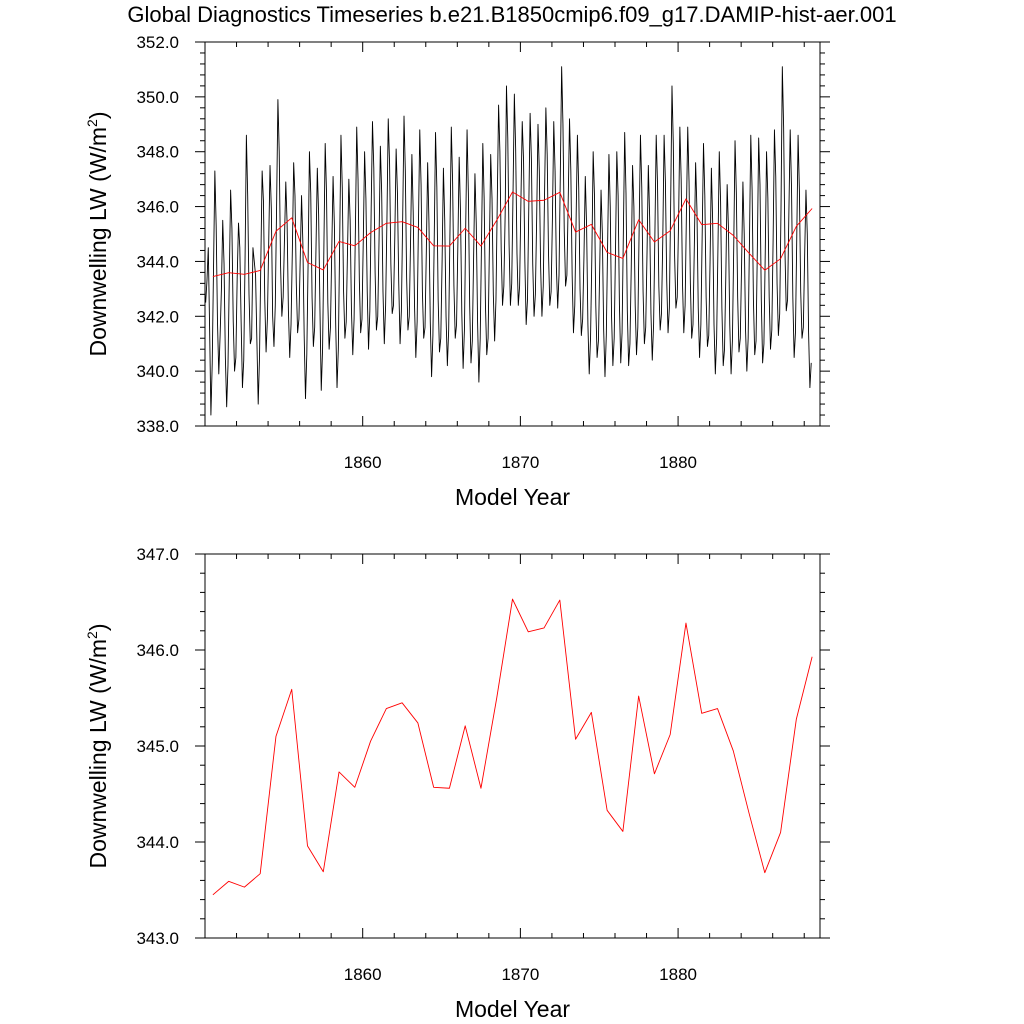 The width and height of the screenshot is (1024, 1024). What do you see at coordinates (157, 97) in the screenshot?
I see `top-panel-y-tick-label: 350.0` at bounding box center [157, 97].